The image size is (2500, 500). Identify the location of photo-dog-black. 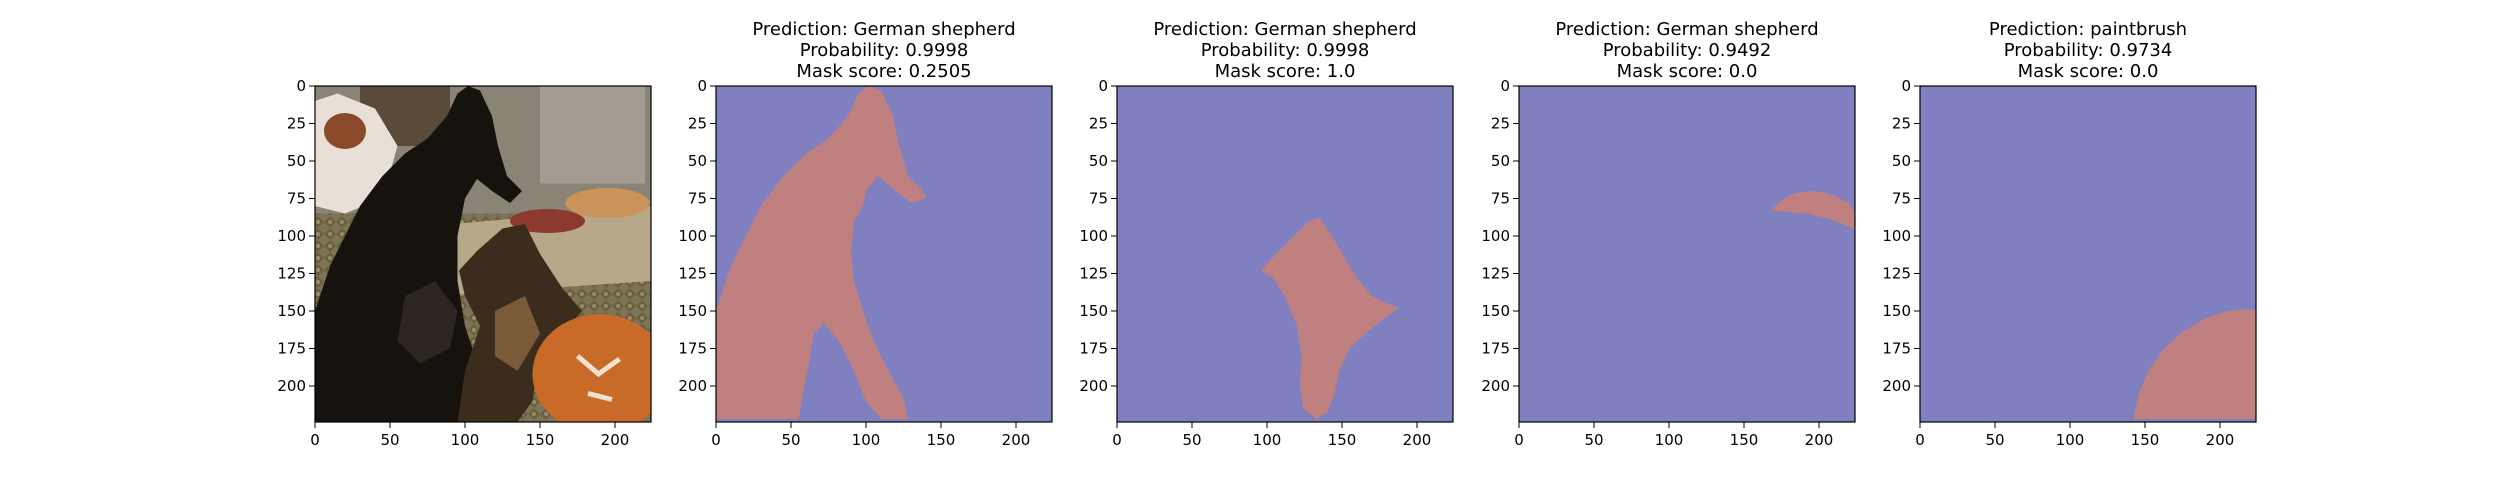
(418, 254).